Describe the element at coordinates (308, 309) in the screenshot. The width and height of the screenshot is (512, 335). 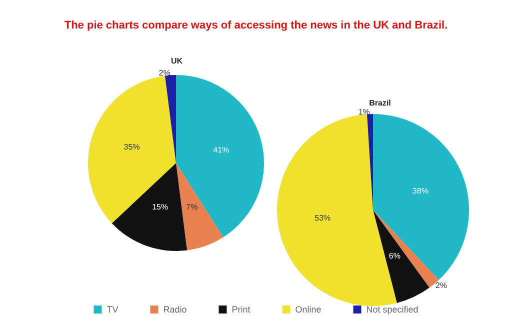
I see `legend-label: Online` at that location.